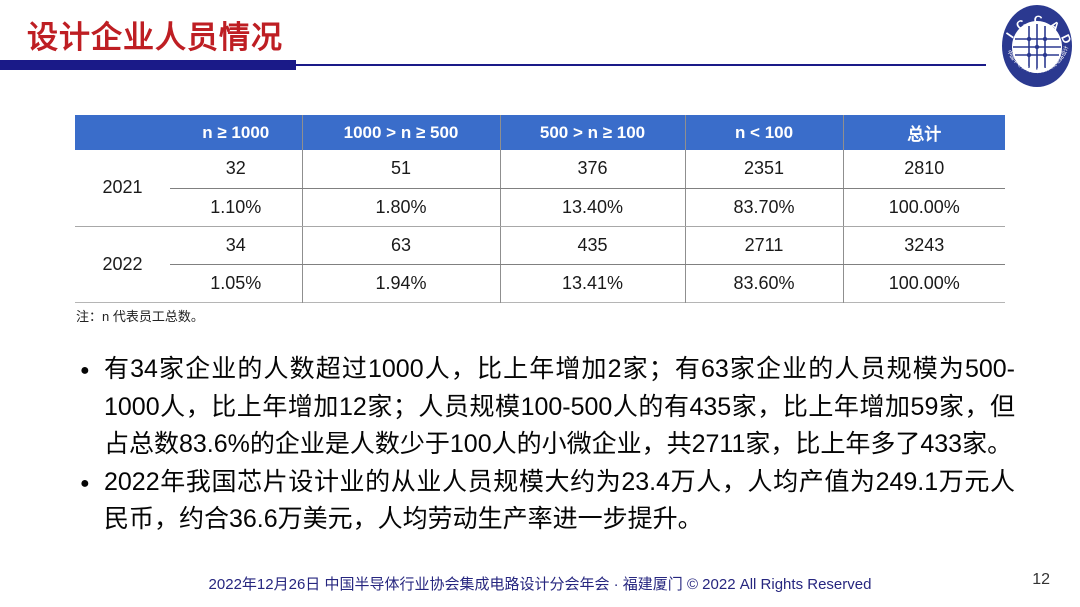 The image size is (1080, 607). Describe the element at coordinates (236, 207) in the screenshot. I see `cell-2021-percent: 1.10%` at that location.